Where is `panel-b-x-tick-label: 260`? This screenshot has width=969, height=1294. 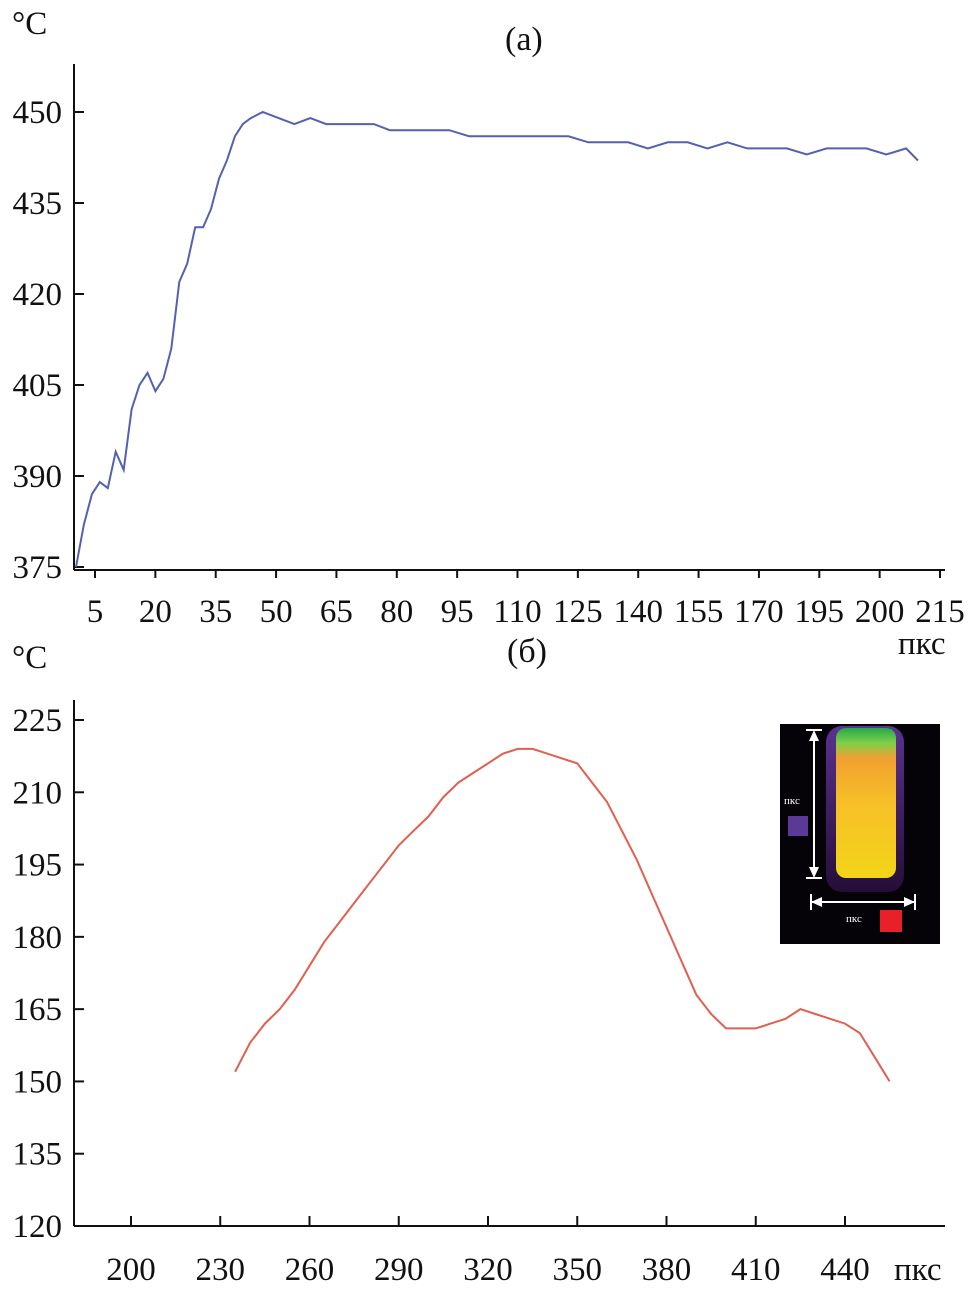 panel-b-x-tick-label: 260 is located at coordinates (310, 1270).